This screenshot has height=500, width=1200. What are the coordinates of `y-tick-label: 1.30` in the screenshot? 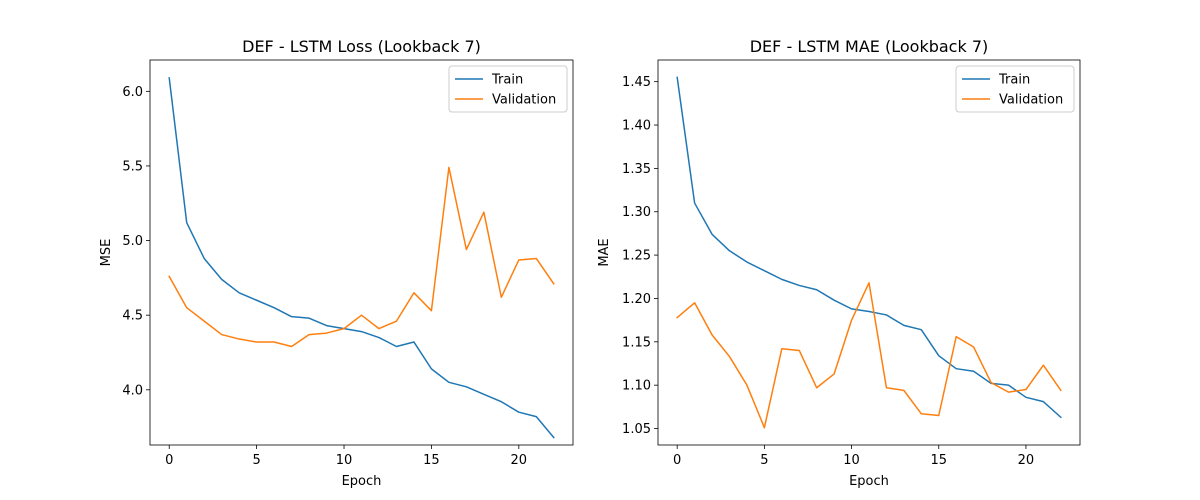 It's located at (636, 212).